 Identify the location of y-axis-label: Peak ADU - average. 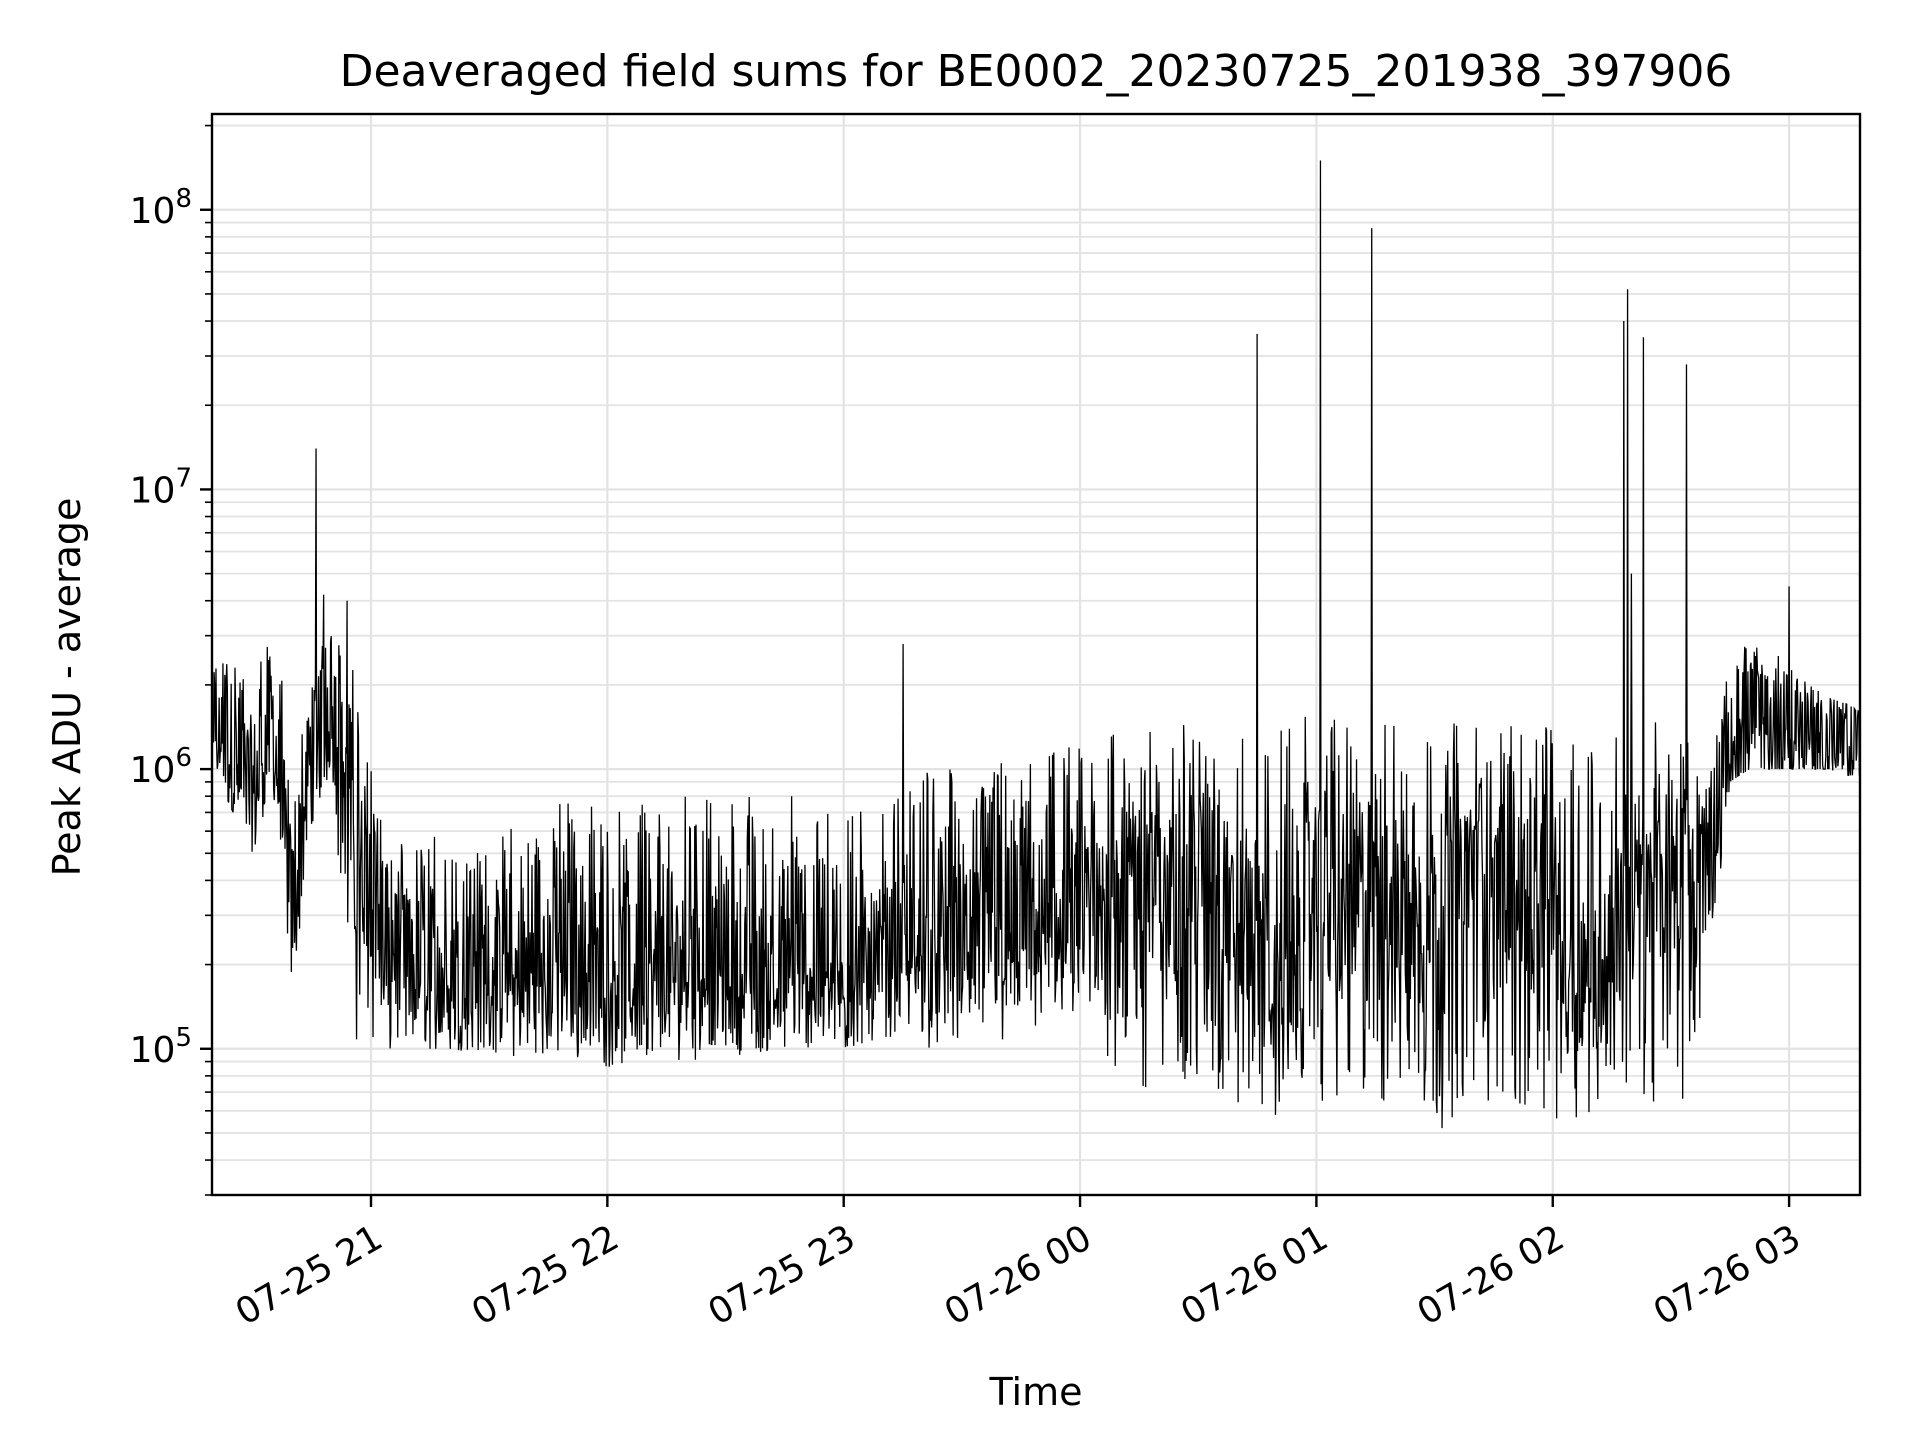
(67, 687).